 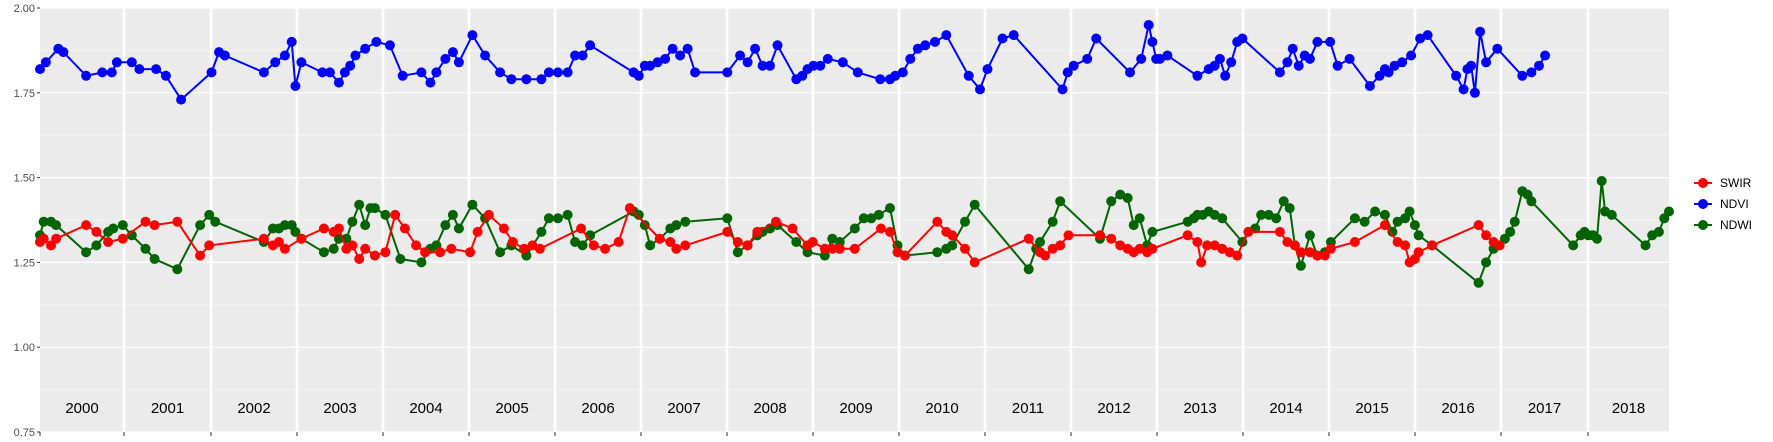 I want to click on legend-item-swir: SWIR, so click(x=1723, y=183).